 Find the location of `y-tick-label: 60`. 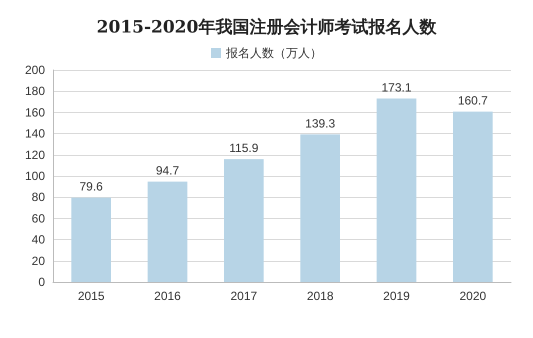

y-tick-label: 60 is located at coordinates (39, 218).